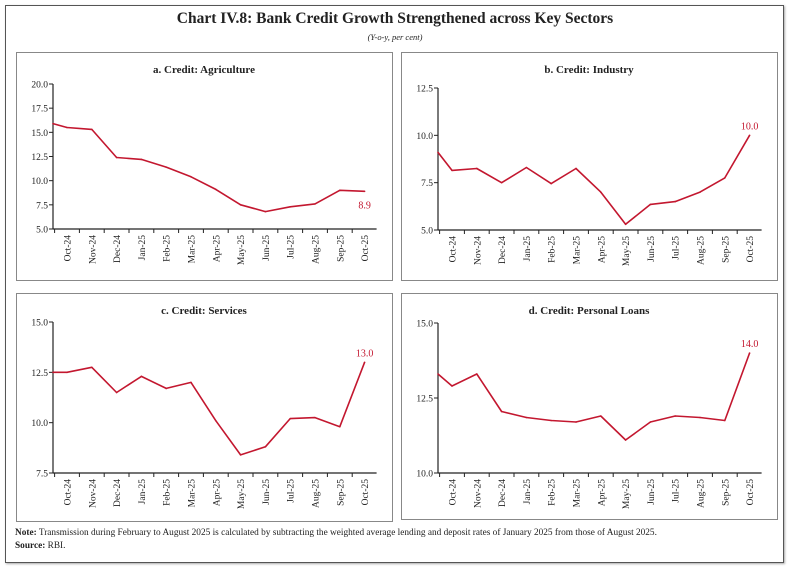 Image resolution: width=790 pixels, height=567 pixels. Describe the element at coordinates (365, 353) in the screenshot. I see `end-value-label: 13.0` at that location.